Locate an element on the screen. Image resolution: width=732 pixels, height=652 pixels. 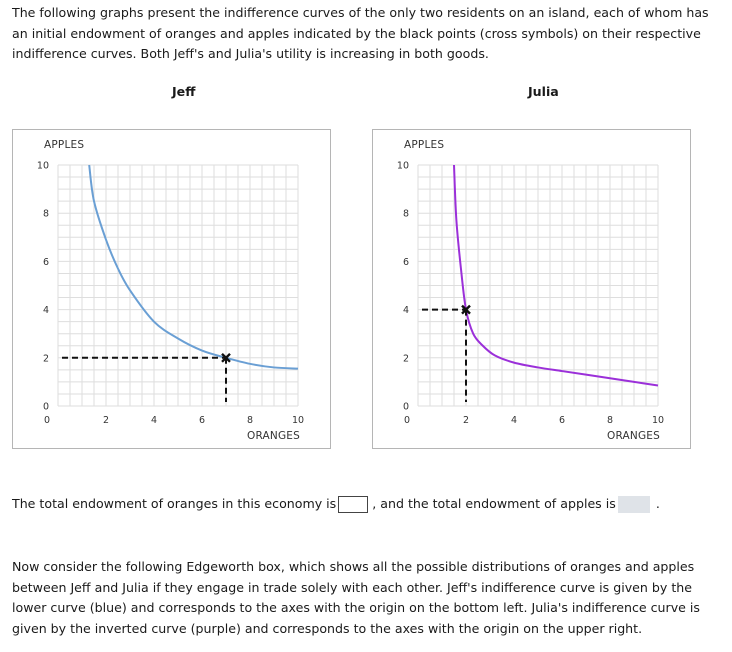
julia-y-tick-label: 10 is located at coordinates (403, 166).